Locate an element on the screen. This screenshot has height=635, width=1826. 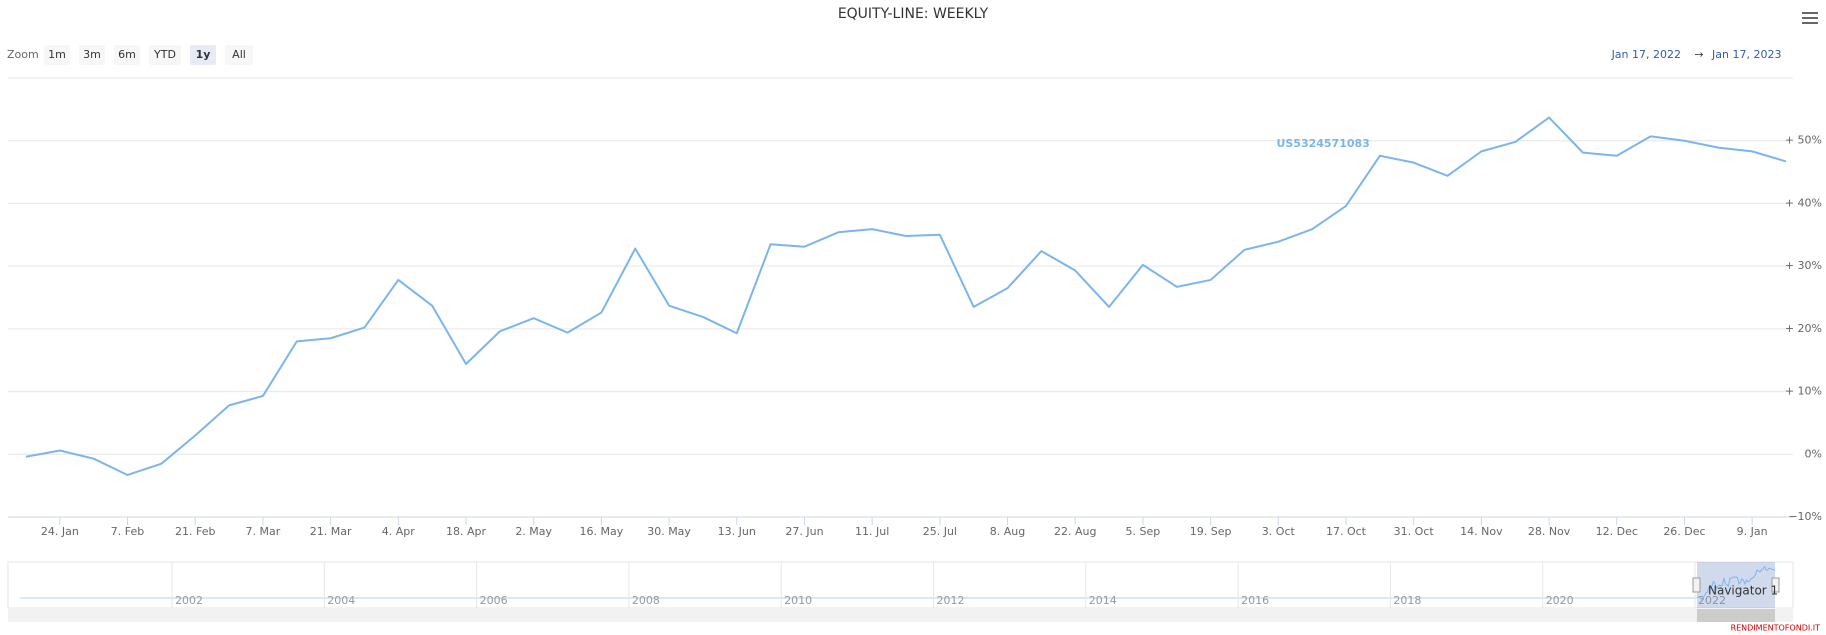
range-from: Jan 17, 2022 is located at coordinates (1646, 54).